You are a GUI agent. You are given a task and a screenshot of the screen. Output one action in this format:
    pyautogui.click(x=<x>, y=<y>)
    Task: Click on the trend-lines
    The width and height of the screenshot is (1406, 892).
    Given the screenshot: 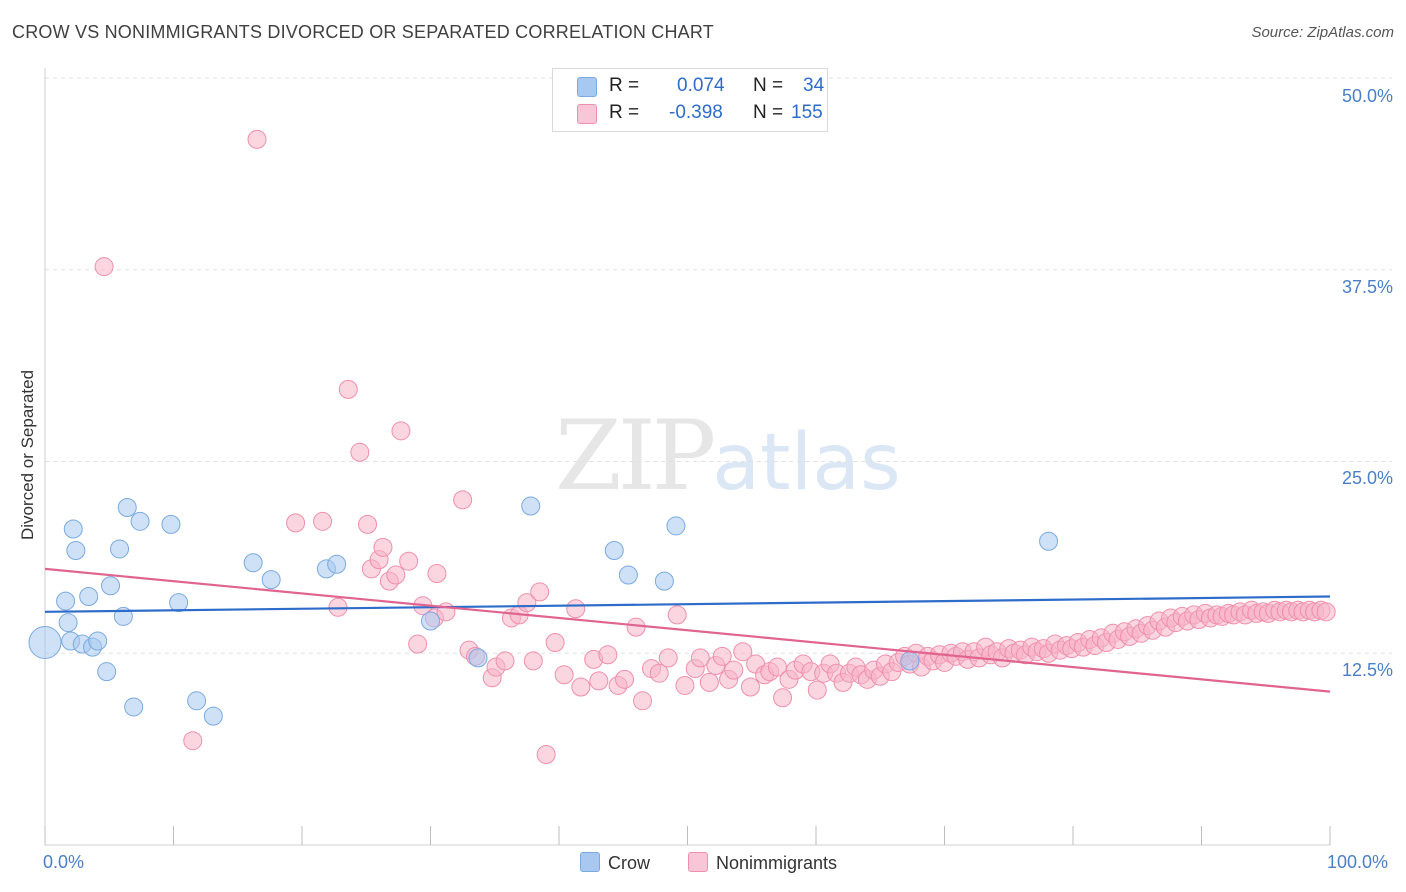 What is the action you would take?
    pyautogui.click(x=687, y=630)
    